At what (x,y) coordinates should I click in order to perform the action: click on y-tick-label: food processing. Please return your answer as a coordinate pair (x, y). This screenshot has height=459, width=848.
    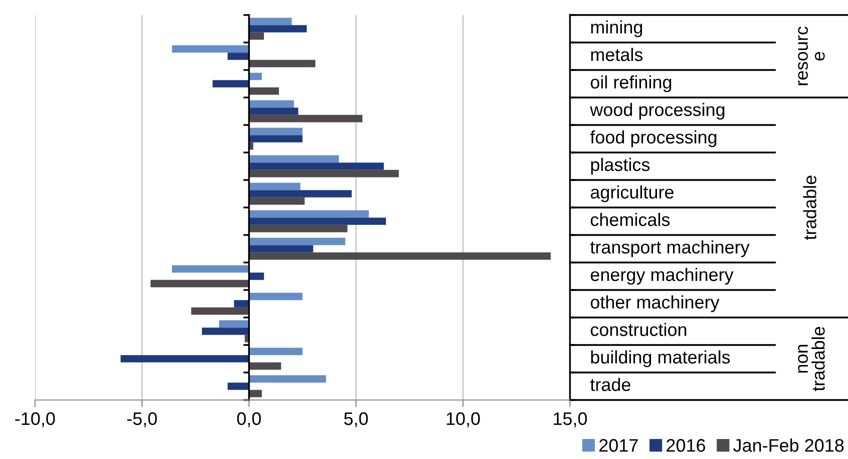
    Looking at the image, I should click on (653, 139).